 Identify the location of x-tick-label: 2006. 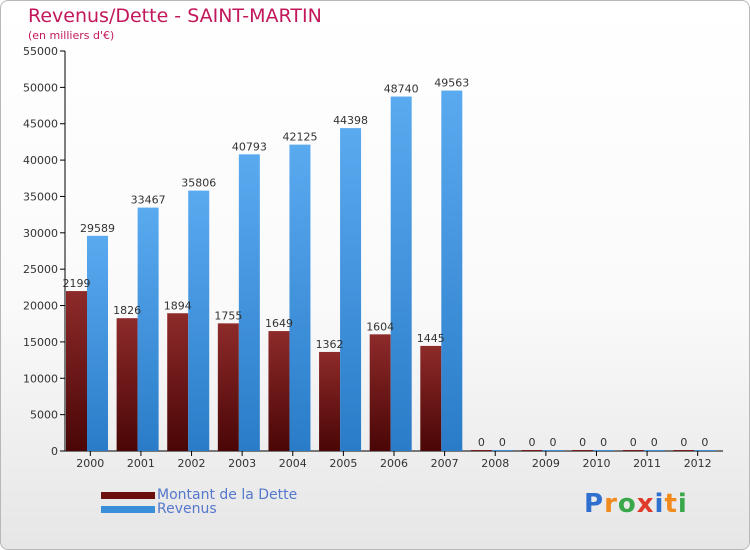
(394, 463).